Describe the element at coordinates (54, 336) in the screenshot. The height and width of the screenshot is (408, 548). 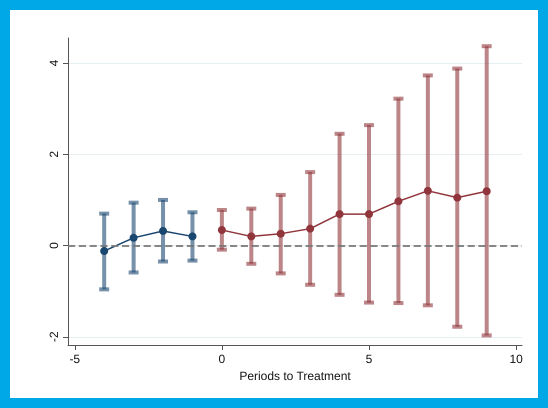
I see `y-tick-label: -2` at that location.